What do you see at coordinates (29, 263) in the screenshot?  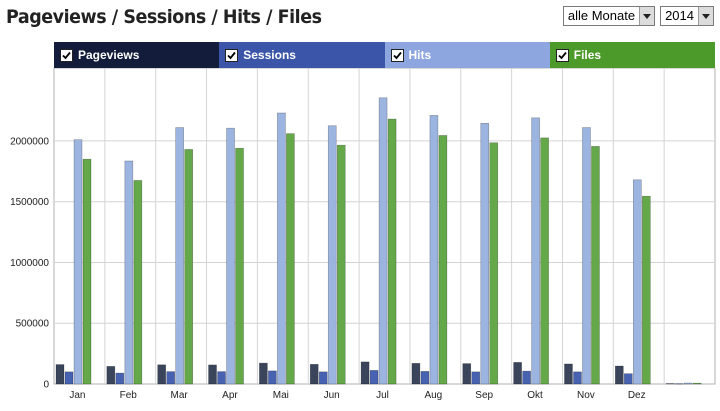 I see `y-tick-label: 1000000` at bounding box center [29, 263].